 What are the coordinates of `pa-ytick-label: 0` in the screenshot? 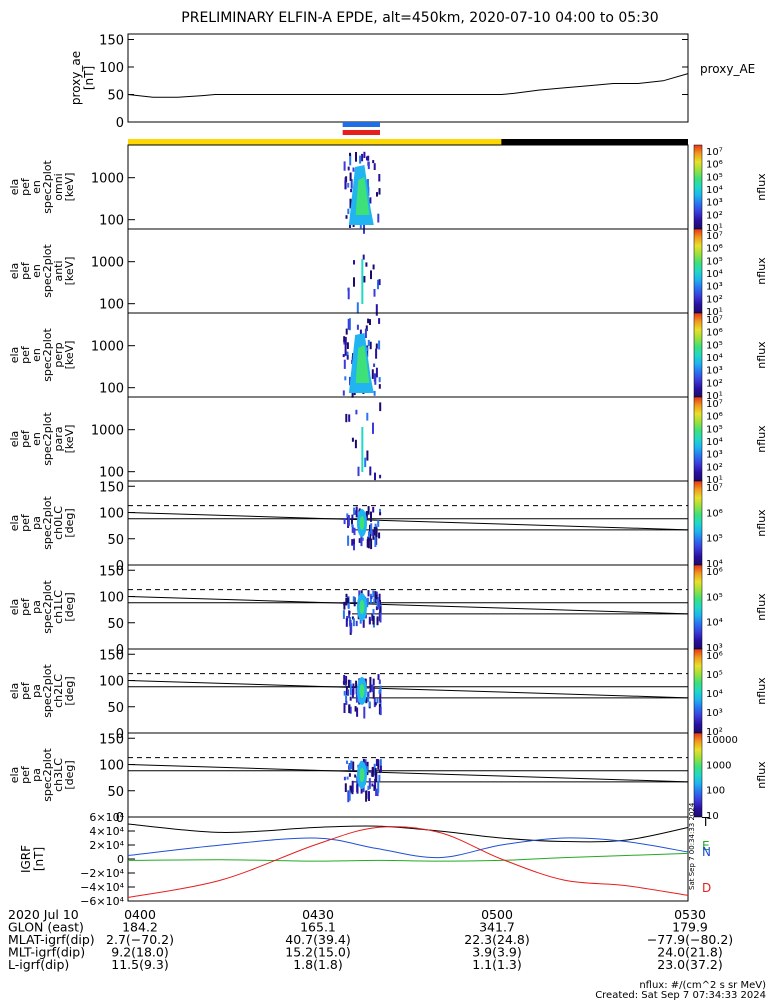 It's located at (120, 566).